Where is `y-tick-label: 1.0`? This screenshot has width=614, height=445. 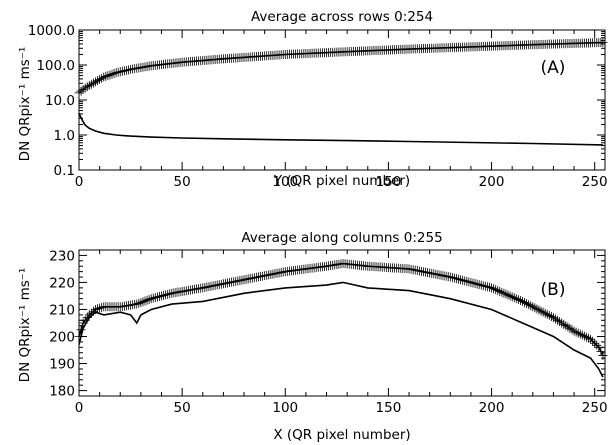 y-tick-label: 1.0 is located at coordinates (64, 136).